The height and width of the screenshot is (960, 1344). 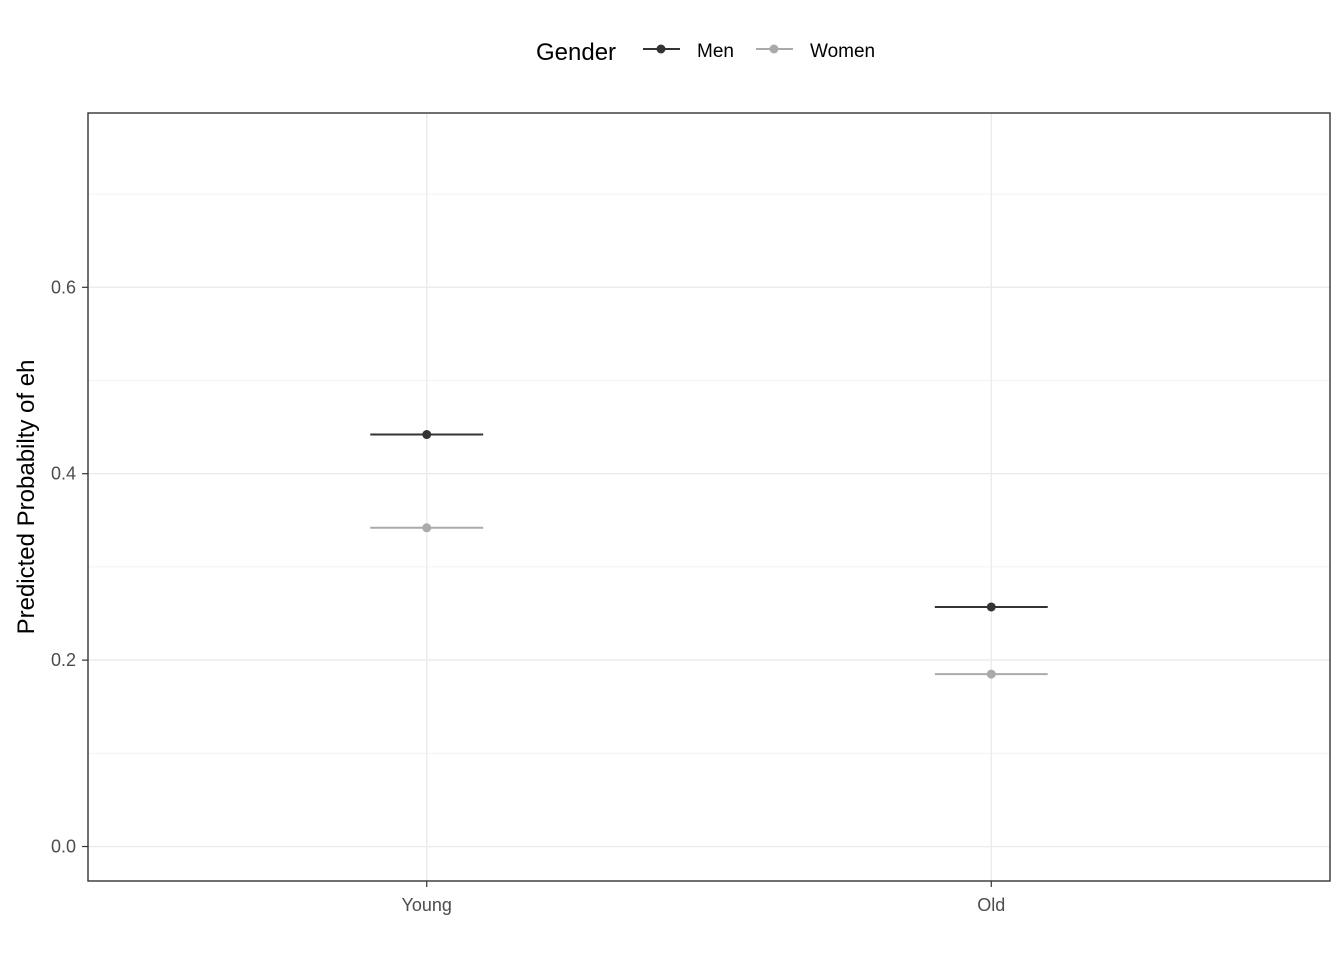 I want to click on legend-item-women: Women, so click(x=815, y=51).